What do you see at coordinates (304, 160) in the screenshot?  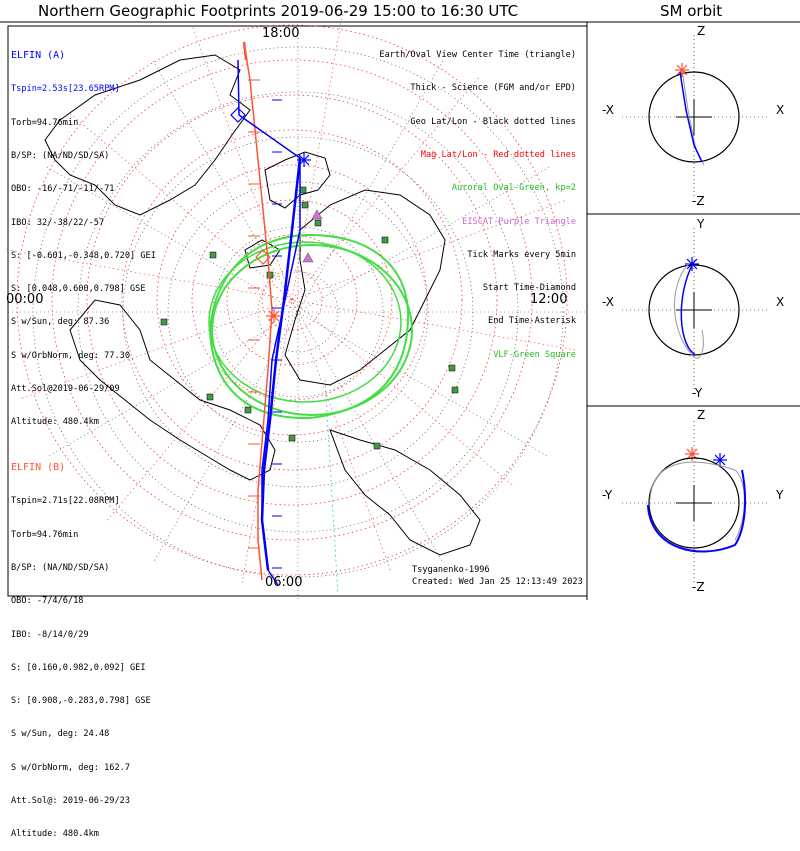 I see `elfin-a-end-asterisk` at bounding box center [304, 160].